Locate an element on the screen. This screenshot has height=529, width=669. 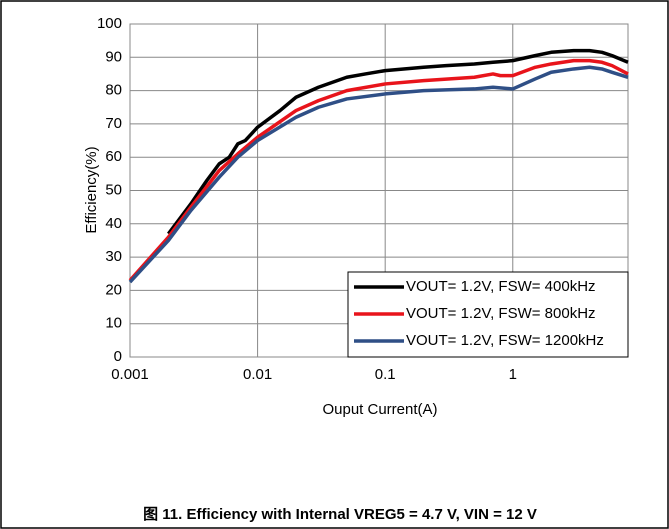
y-tick-label: 0 is located at coordinates (118, 356).